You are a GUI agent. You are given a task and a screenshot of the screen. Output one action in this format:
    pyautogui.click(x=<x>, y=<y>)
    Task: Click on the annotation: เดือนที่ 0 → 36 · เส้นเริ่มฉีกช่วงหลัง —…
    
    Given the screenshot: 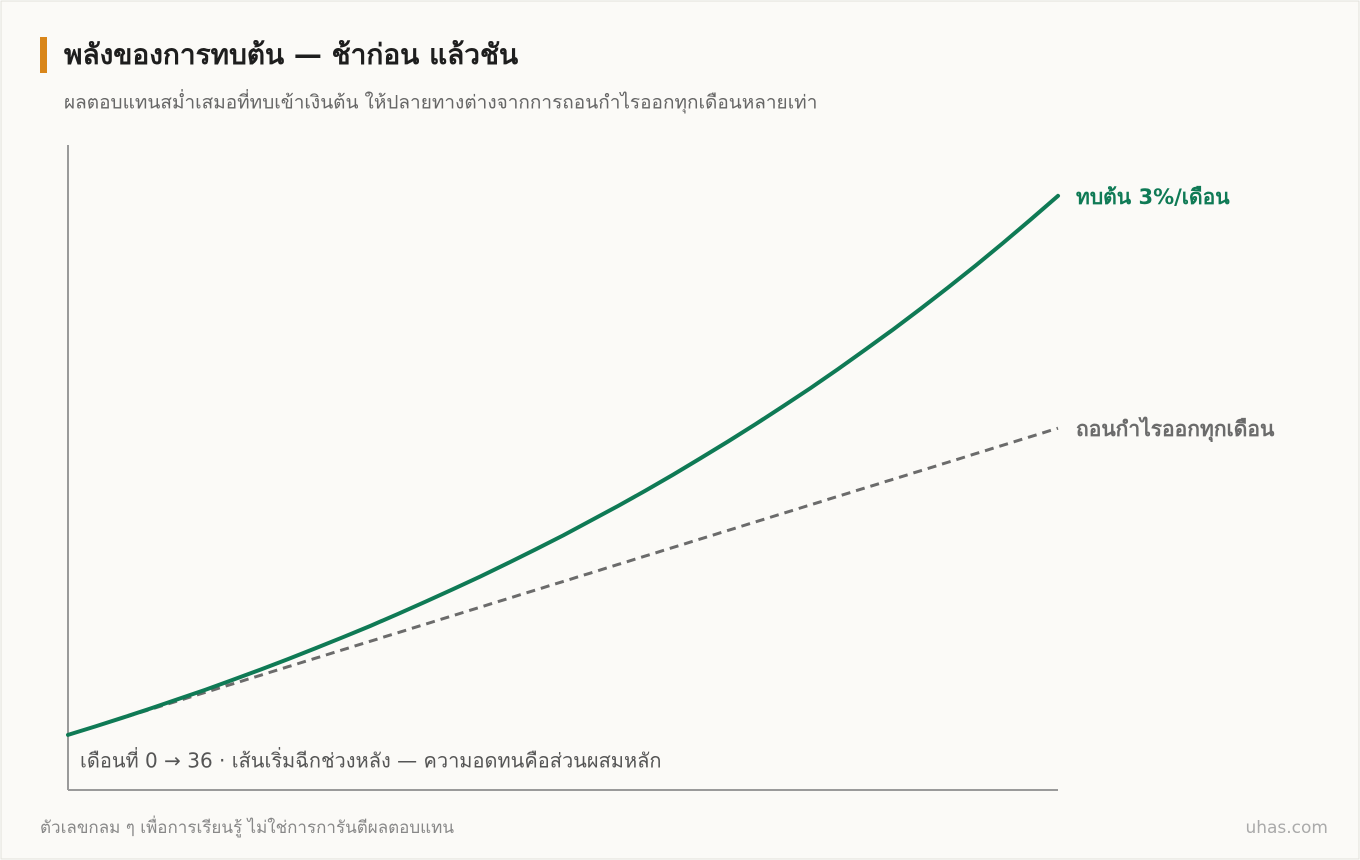 What is the action you would take?
    pyautogui.click(x=371, y=760)
    